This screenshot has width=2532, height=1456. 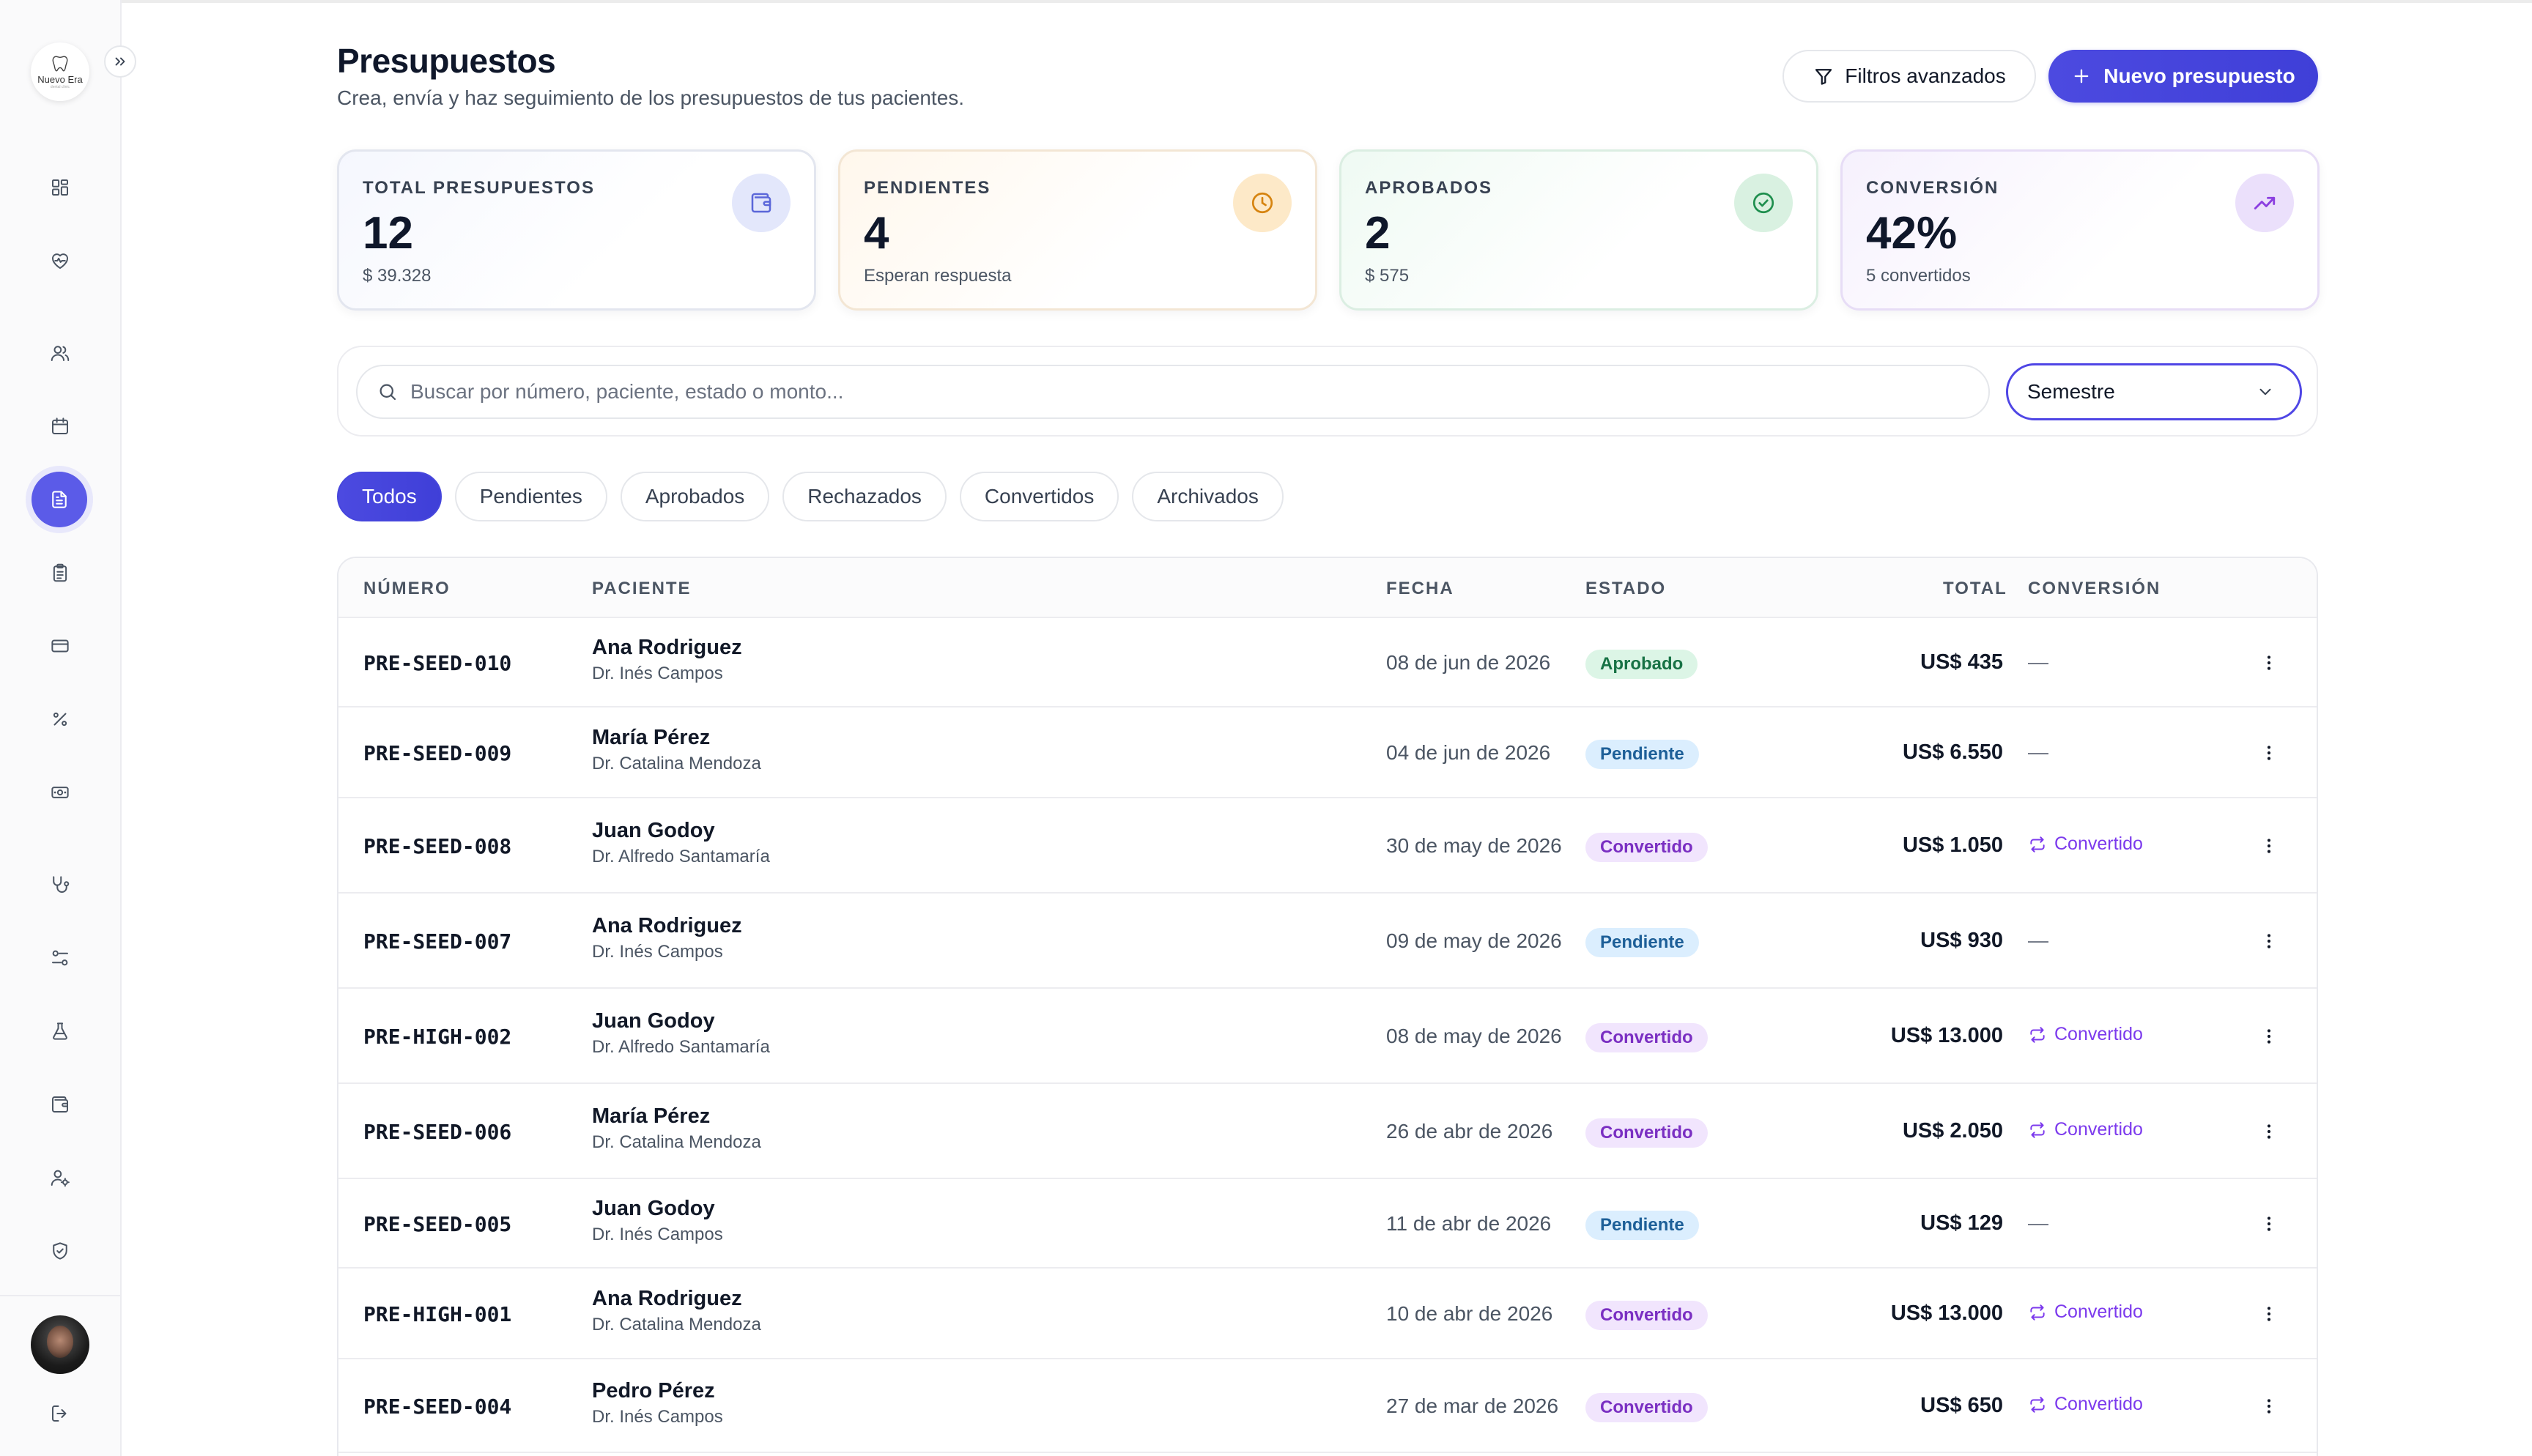 I want to click on budget-total: US$ 129, so click(x=1961, y=1223).